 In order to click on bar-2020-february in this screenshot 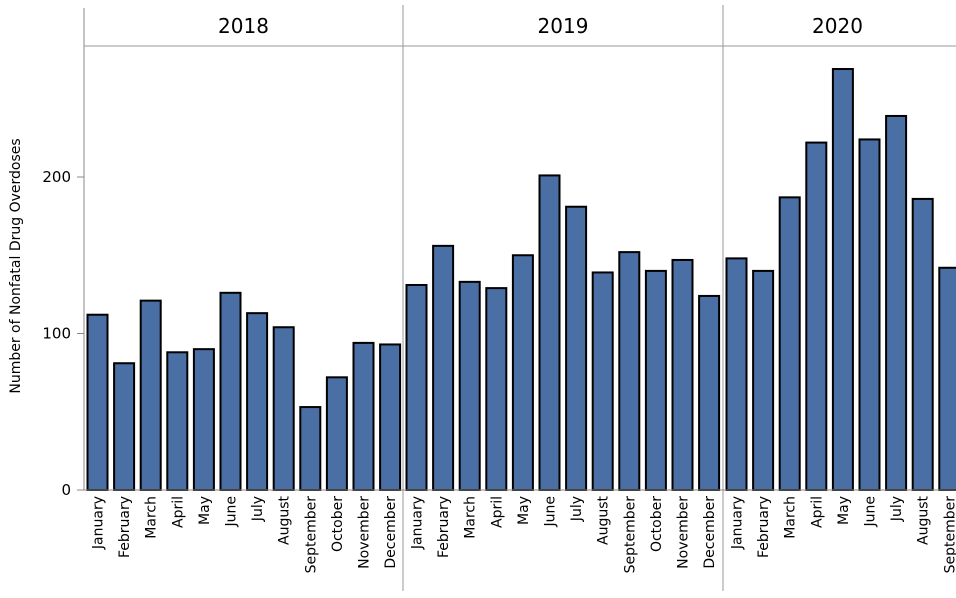, I will do `click(763, 380)`.